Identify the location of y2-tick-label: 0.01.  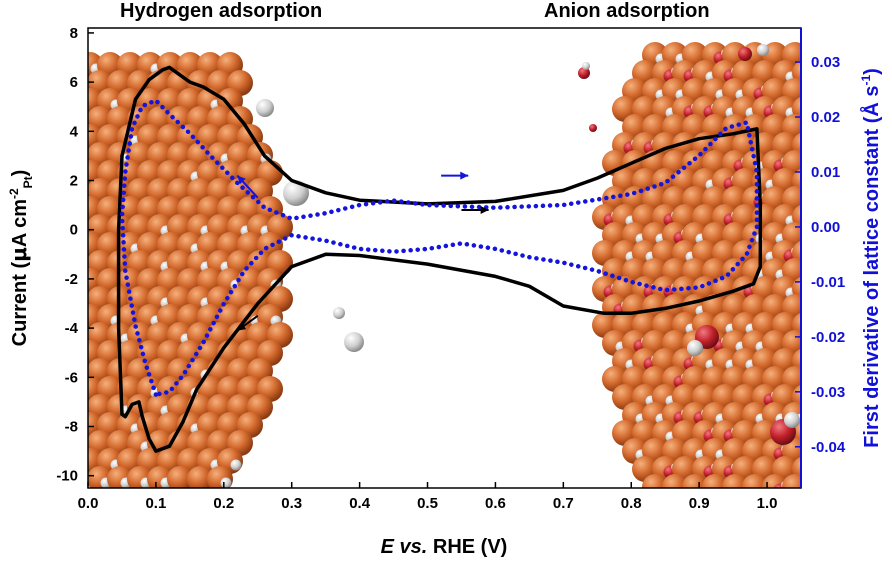
(825, 172).